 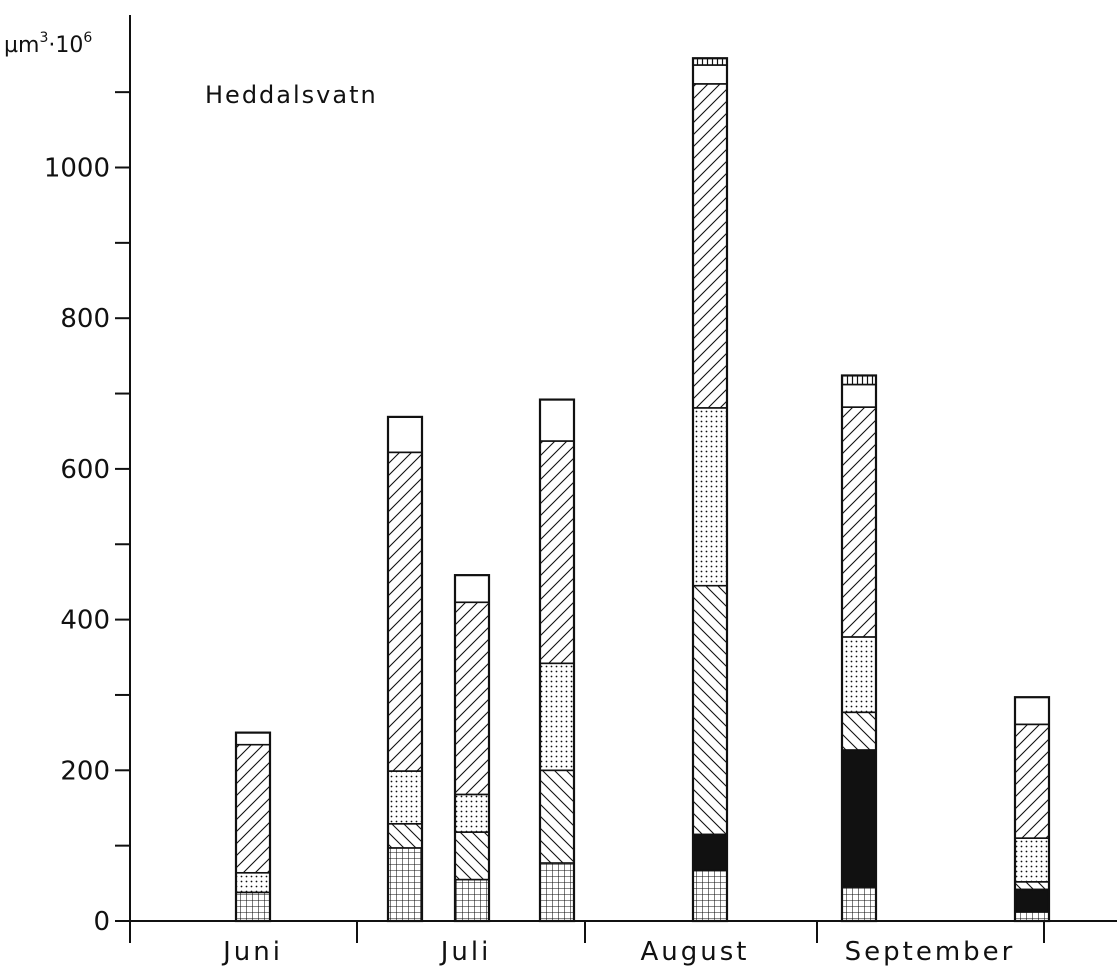 I want to click on bar-segment-vbars, so click(x=859, y=380).